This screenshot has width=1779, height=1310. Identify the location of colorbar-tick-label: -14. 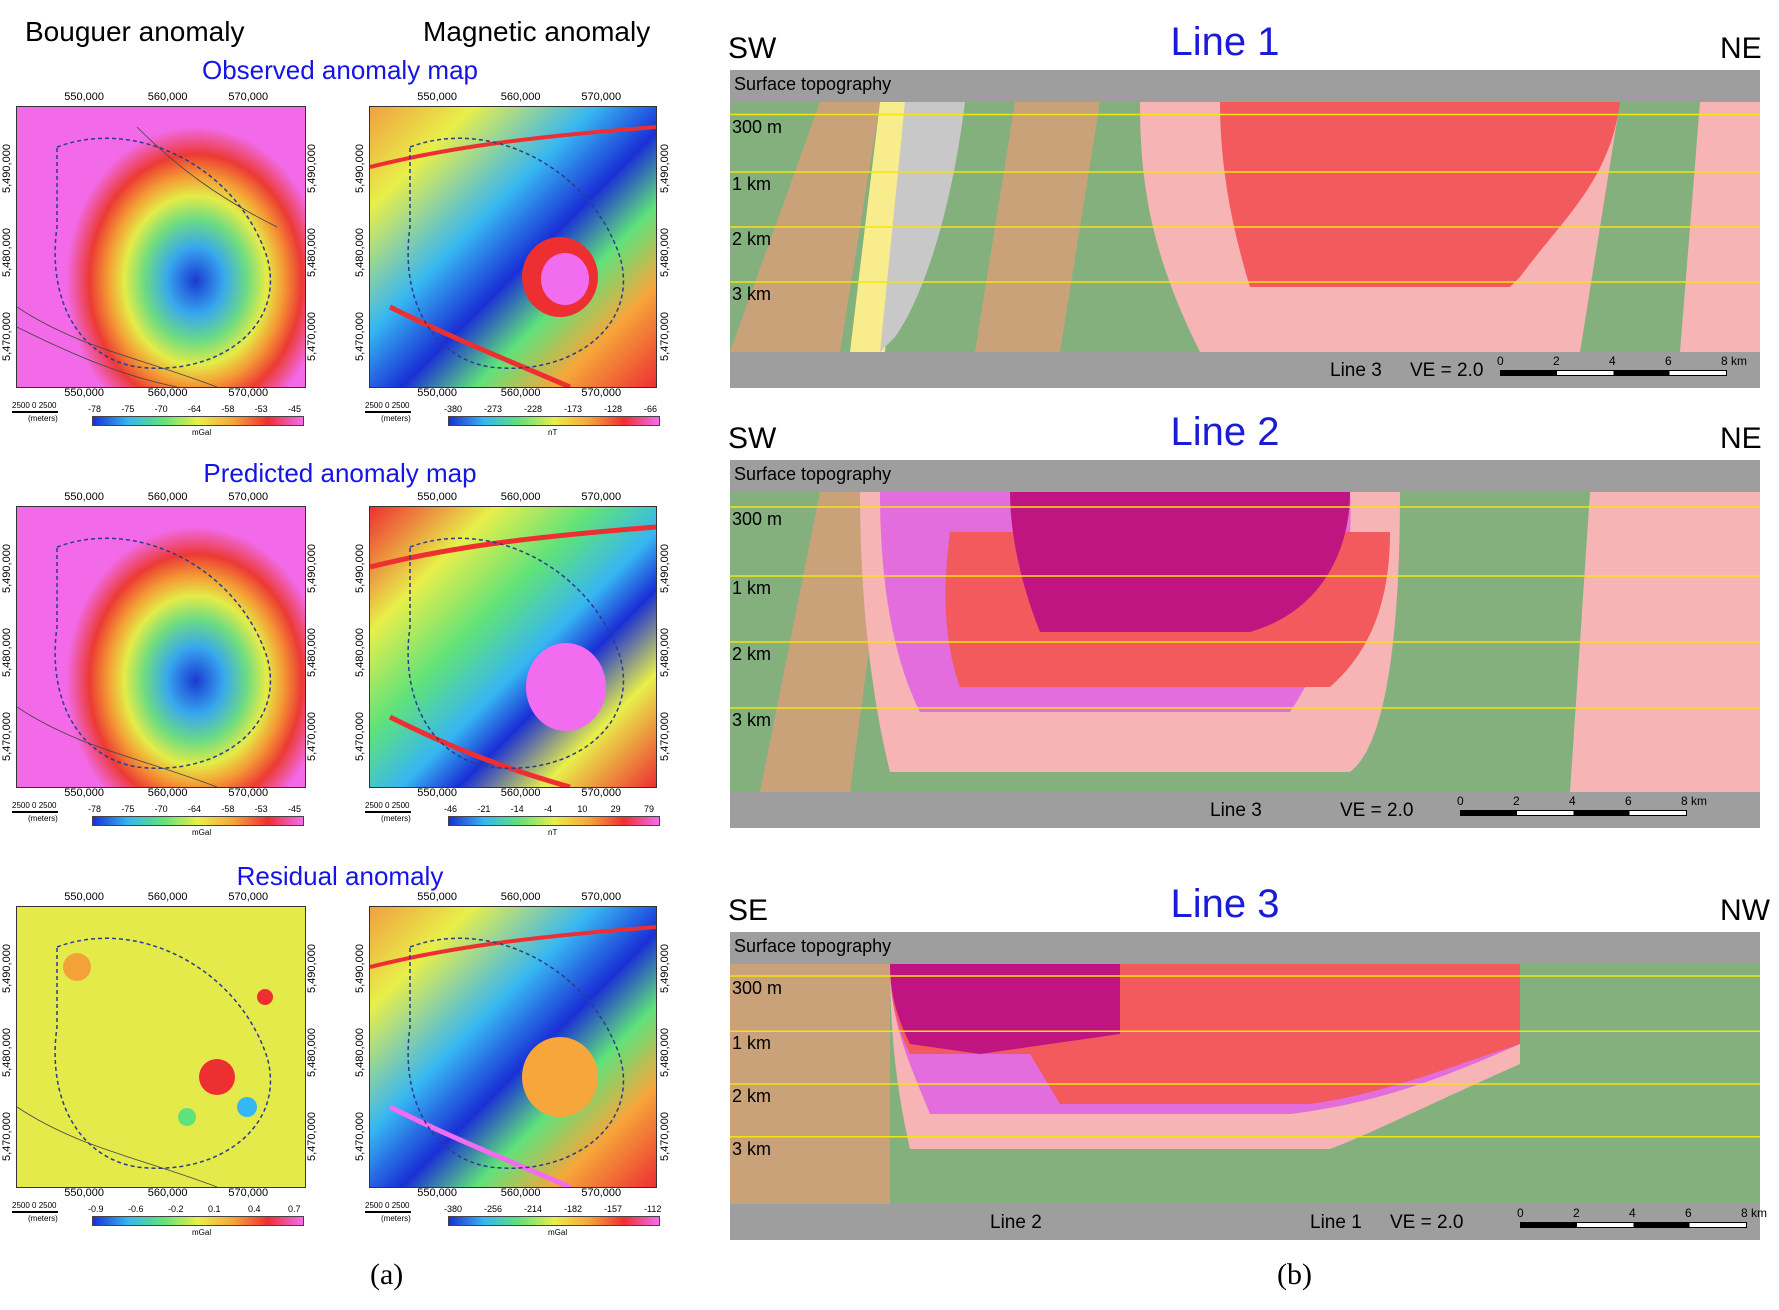
(517, 809).